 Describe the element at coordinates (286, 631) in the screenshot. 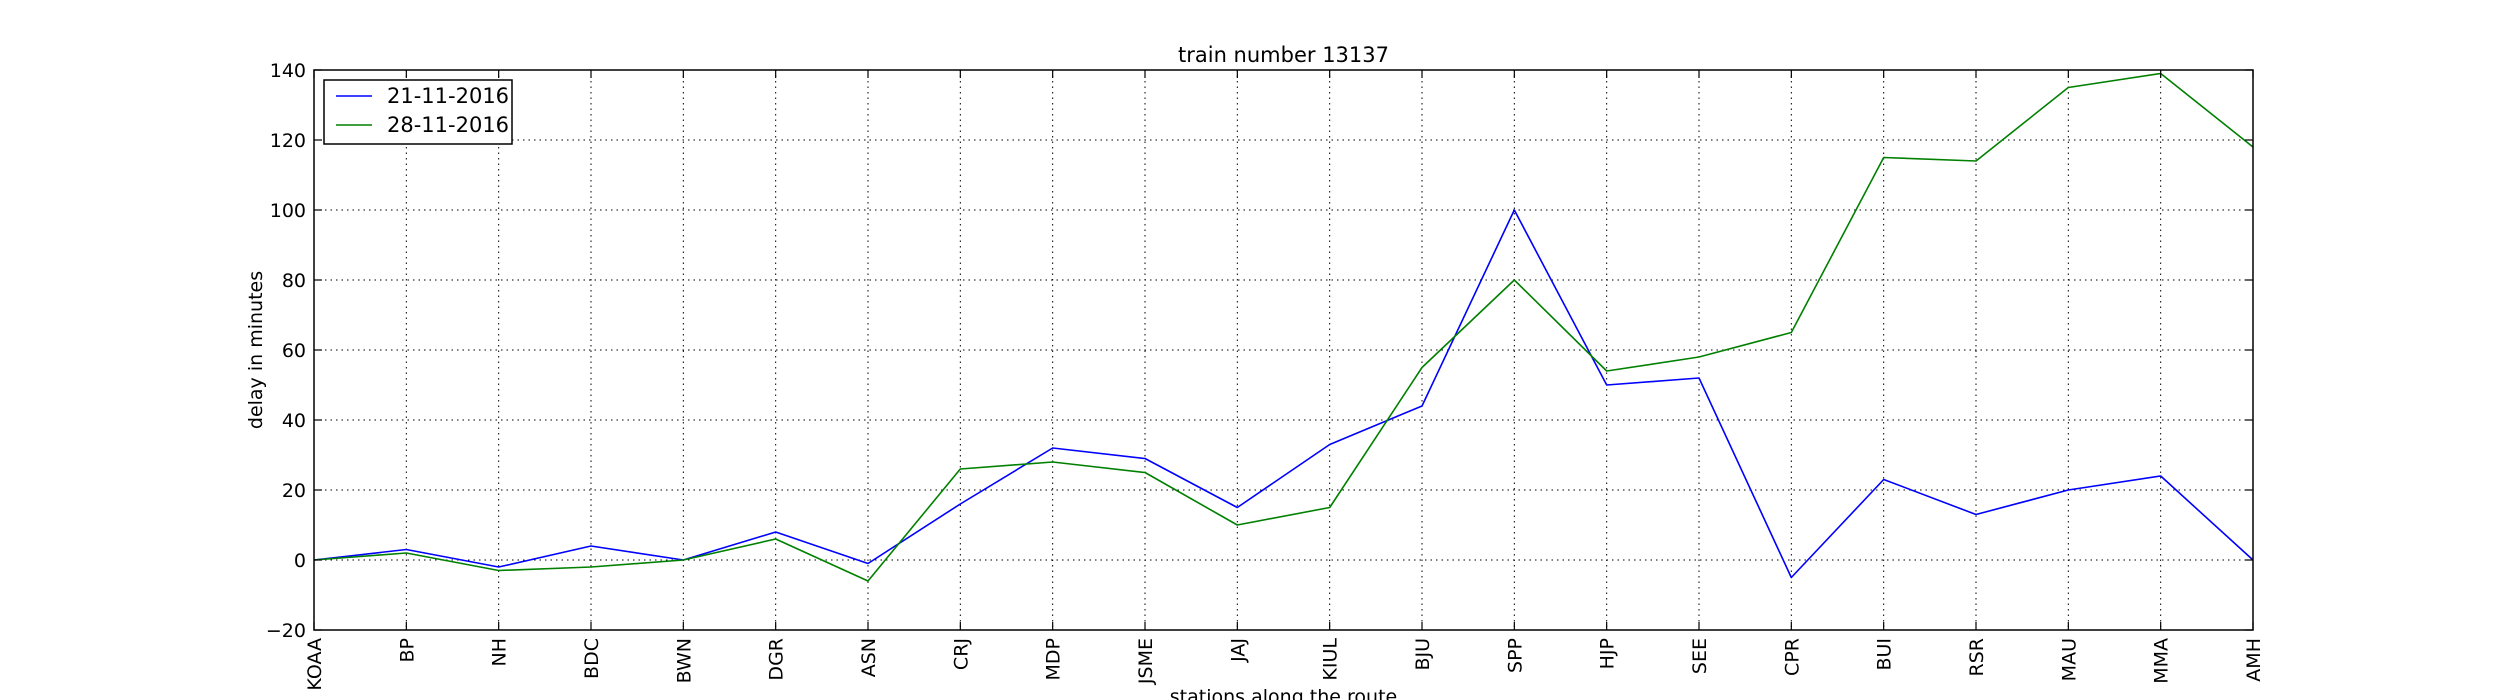

I see `y-tick-label: −20` at that location.